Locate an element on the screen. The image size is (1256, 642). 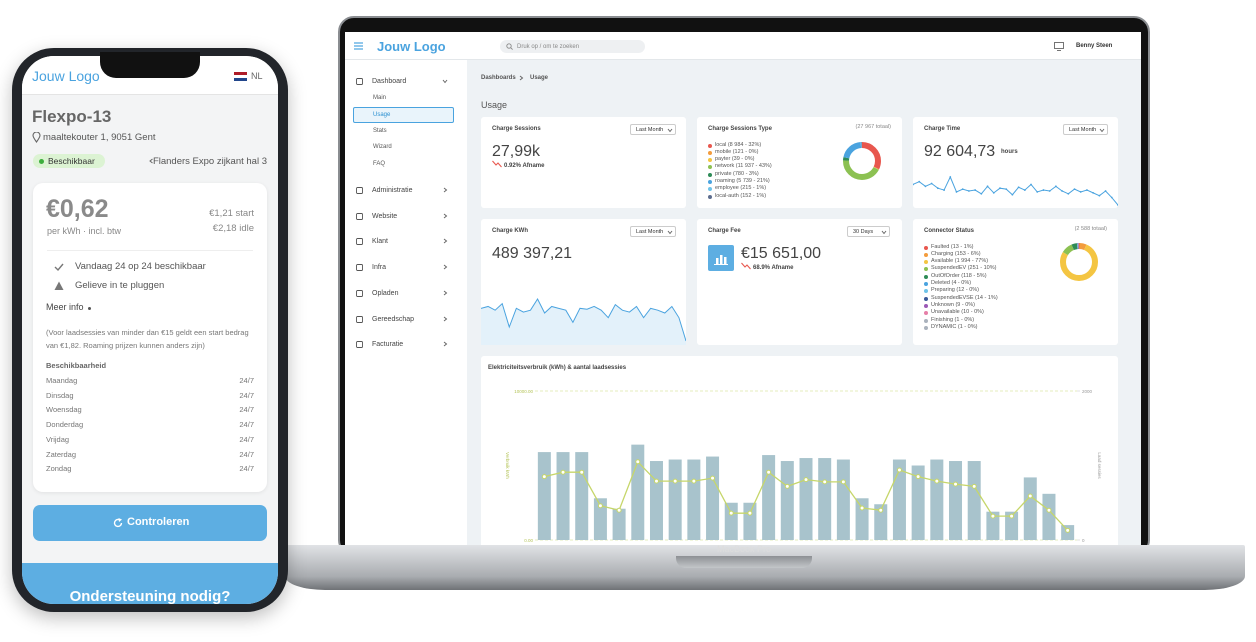
nav-subitem: Stats is located at coordinates (380, 131).